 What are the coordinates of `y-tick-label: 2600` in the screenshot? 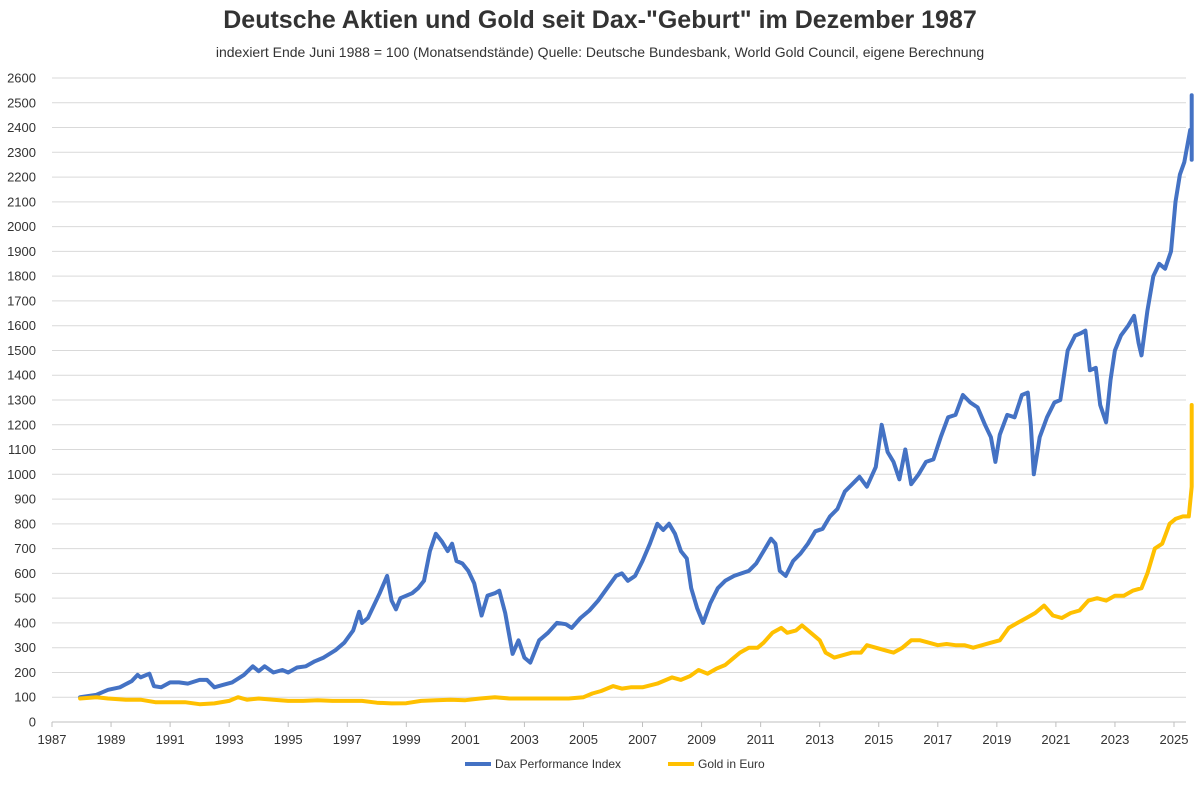 It's located at (21, 78).